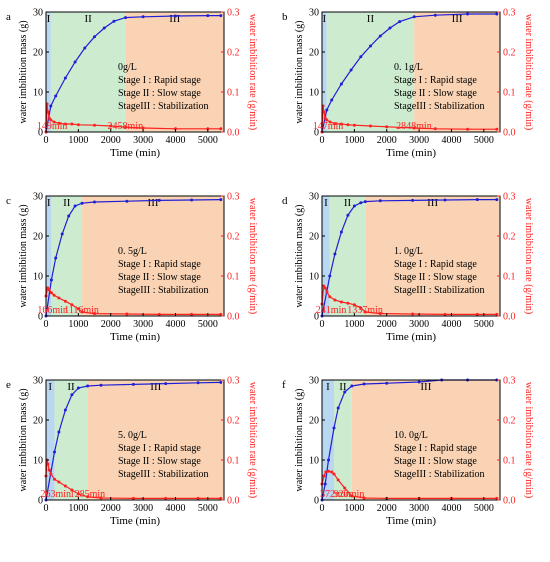  Describe the element at coordinates (284, 385) in the screenshot. I see `panel-letter: f` at that location.